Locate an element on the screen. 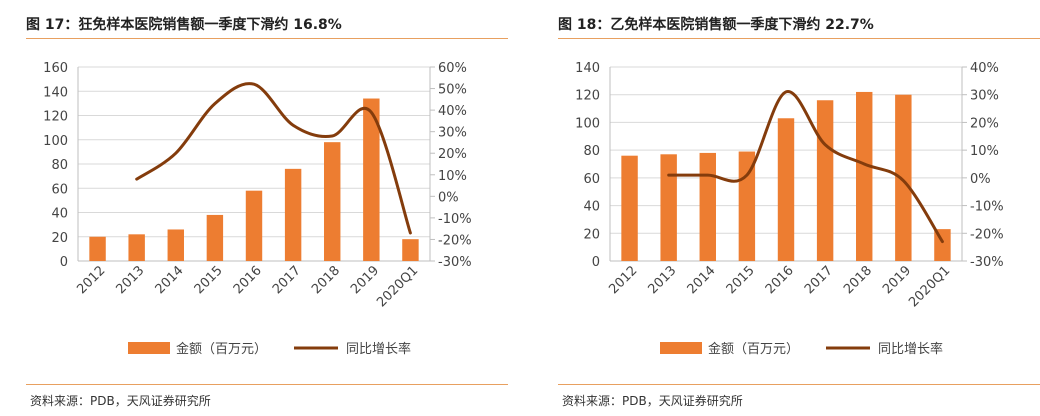 This screenshot has width=1040, height=416. figure-title: 图 18：乙免样本医院销售额一季度下滑约 22.7% is located at coordinates (716, 25).